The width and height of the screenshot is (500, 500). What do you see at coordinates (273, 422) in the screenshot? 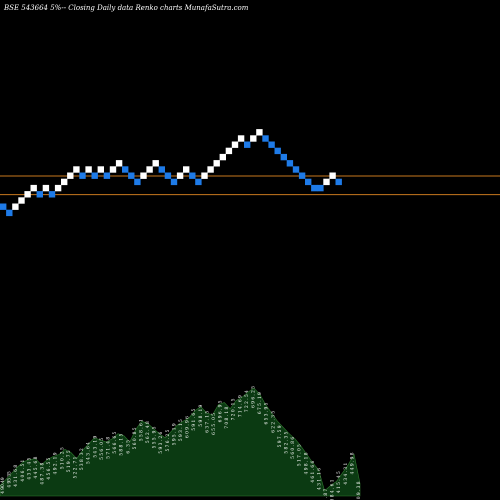
I see `volume-label: 6 2 2 . 3 5` at bounding box center [273, 422].